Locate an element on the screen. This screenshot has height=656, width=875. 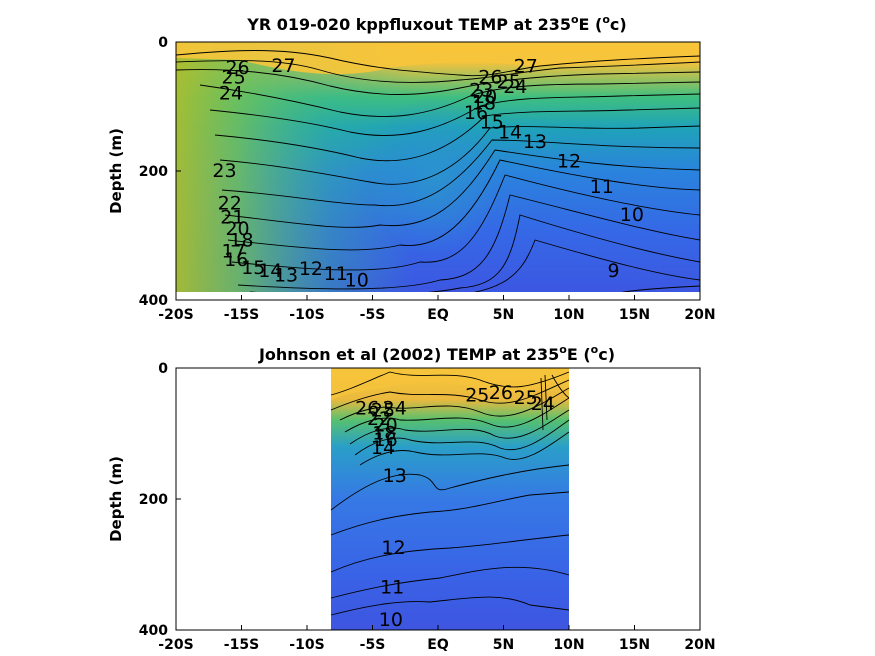
panel-top-xtick-label-4: EQ is located at coordinates (438, 315).